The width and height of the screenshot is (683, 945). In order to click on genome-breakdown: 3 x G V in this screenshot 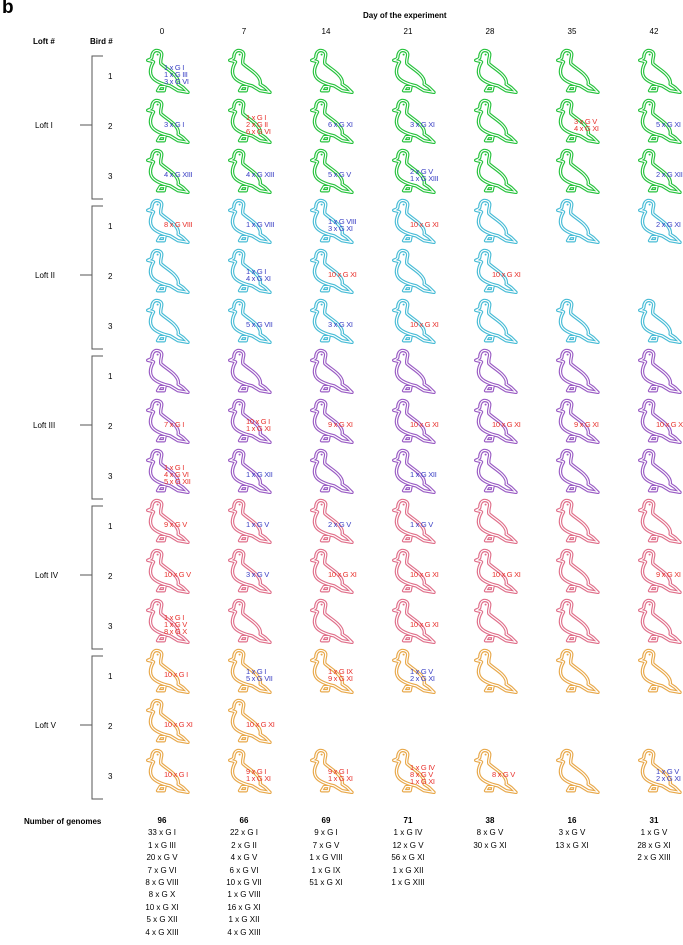, I will do `click(572, 833)`.